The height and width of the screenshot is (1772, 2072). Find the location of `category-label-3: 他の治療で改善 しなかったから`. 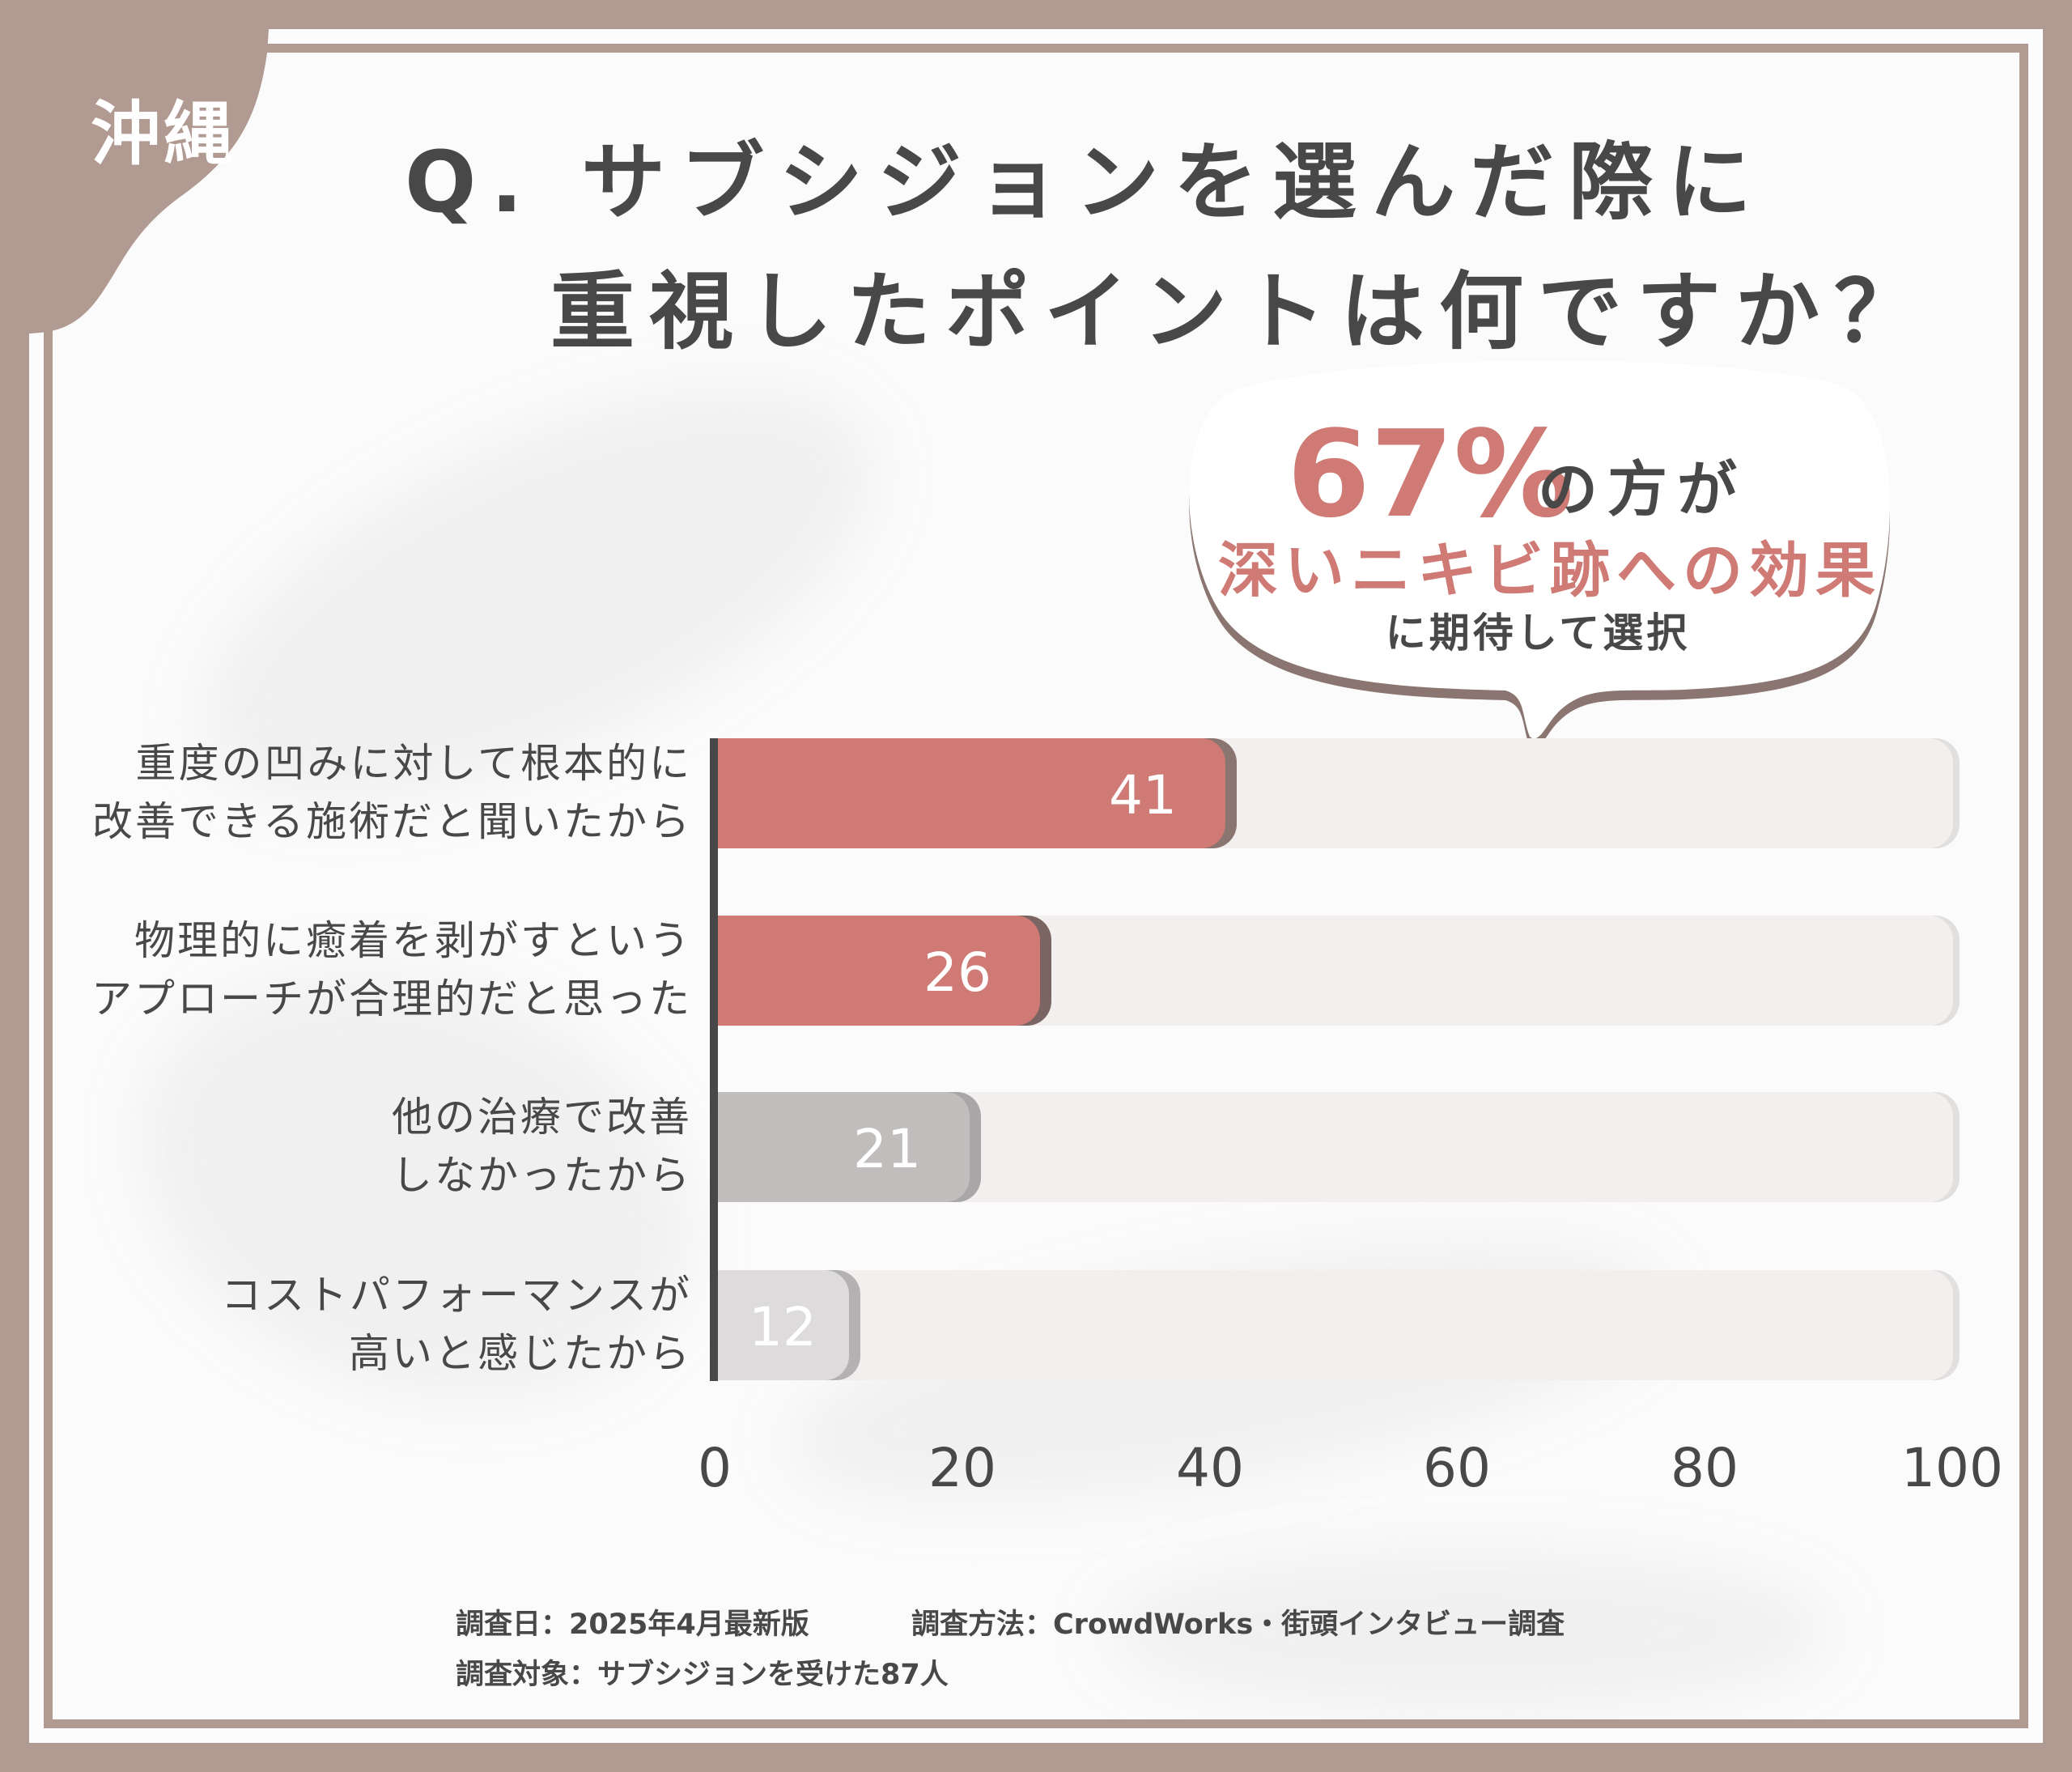

category-label-3: 他の治療で改善 しなかったから is located at coordinates (542, 1146).